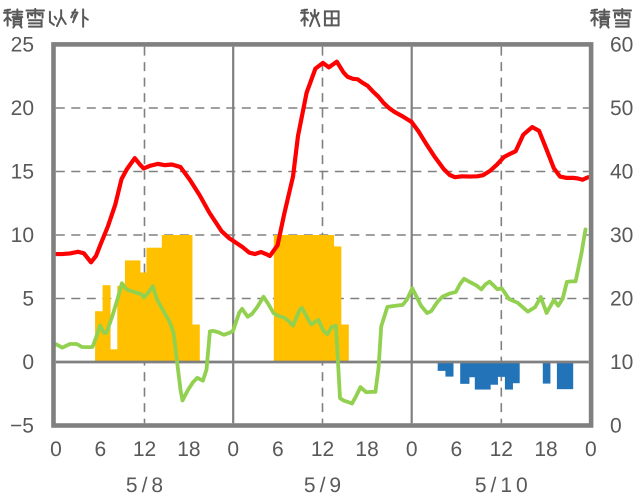 This screenshot has width=636, height=501. What do you see at coordinates (503, 485) in the screenshot?
I see `svg-text: 5/10` at bounding box center [503, 485].